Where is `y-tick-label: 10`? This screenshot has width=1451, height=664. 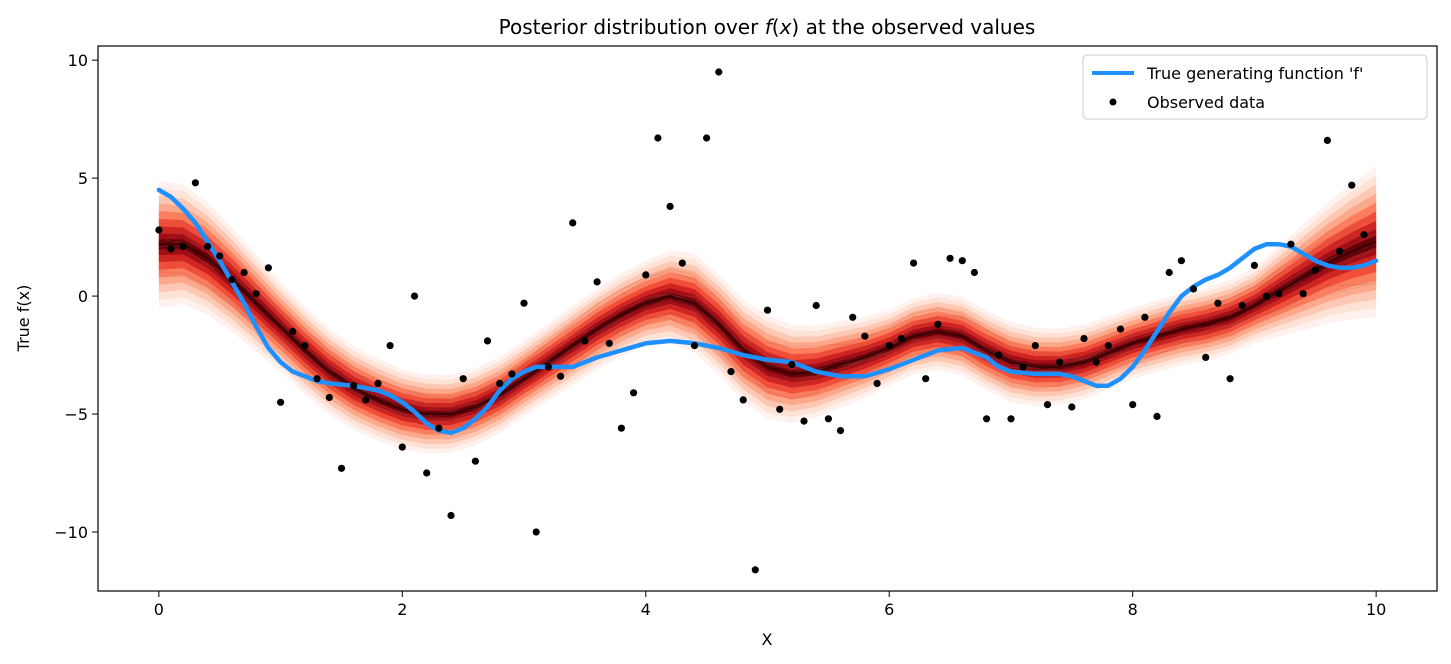 y-tick-label: 10 is located at coordinates (78, 60).